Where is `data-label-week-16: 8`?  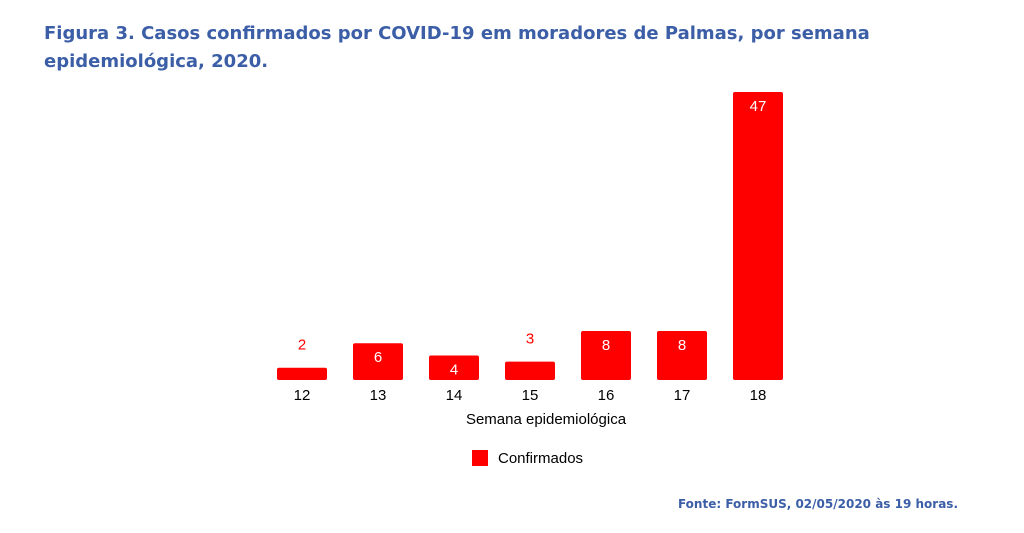 data-label-week-16: 8 is located at coordinates (606, 345).